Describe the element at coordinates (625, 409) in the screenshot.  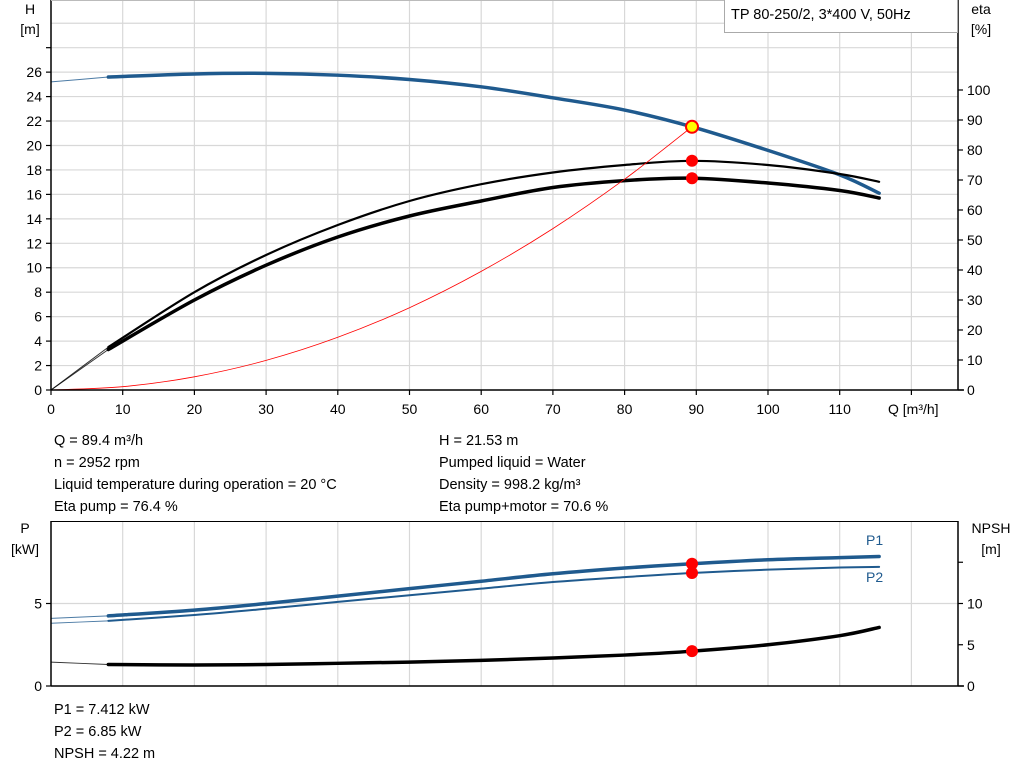
I see `x-tick-label: 80` at that location.